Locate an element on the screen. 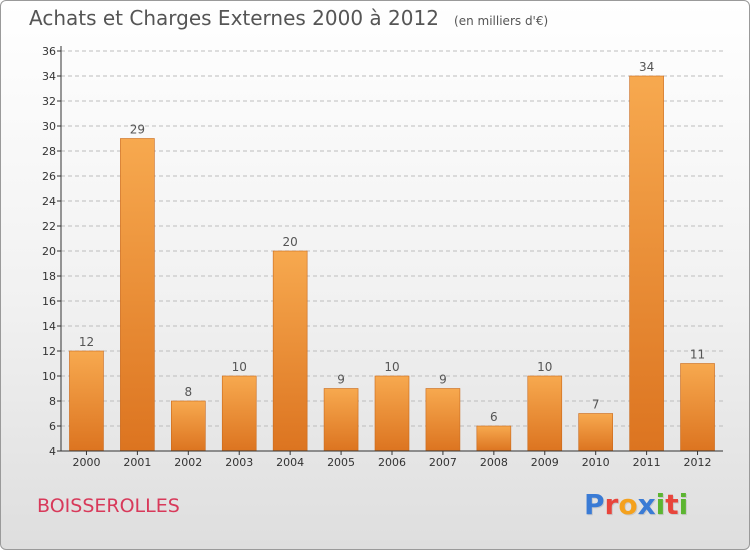 The height and width of the screenshot is (550, 750). y-tick-label: 16 is located at coordinates (49, 301).